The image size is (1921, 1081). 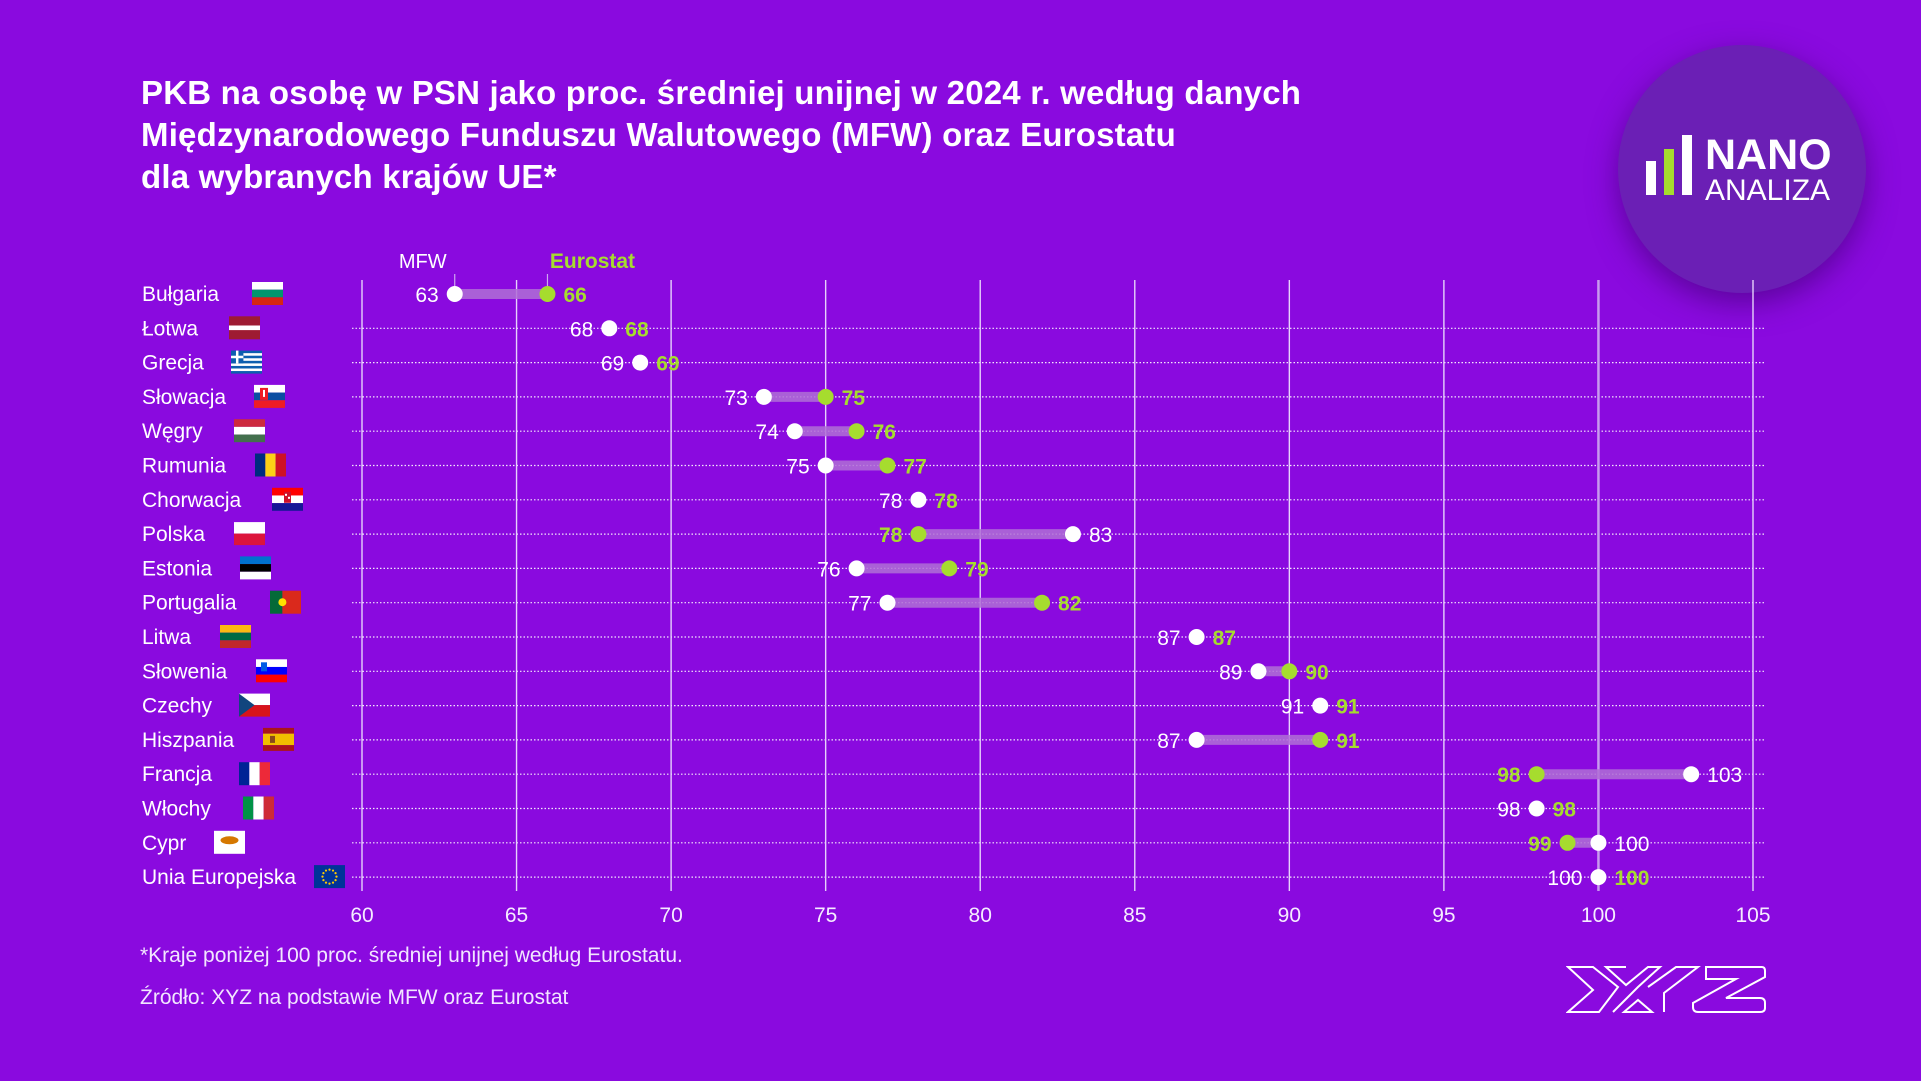 What do you see at coordinates (164, 843) in the screenshot?
I see `country-label: Cypr` at bounding box center [164, 843].